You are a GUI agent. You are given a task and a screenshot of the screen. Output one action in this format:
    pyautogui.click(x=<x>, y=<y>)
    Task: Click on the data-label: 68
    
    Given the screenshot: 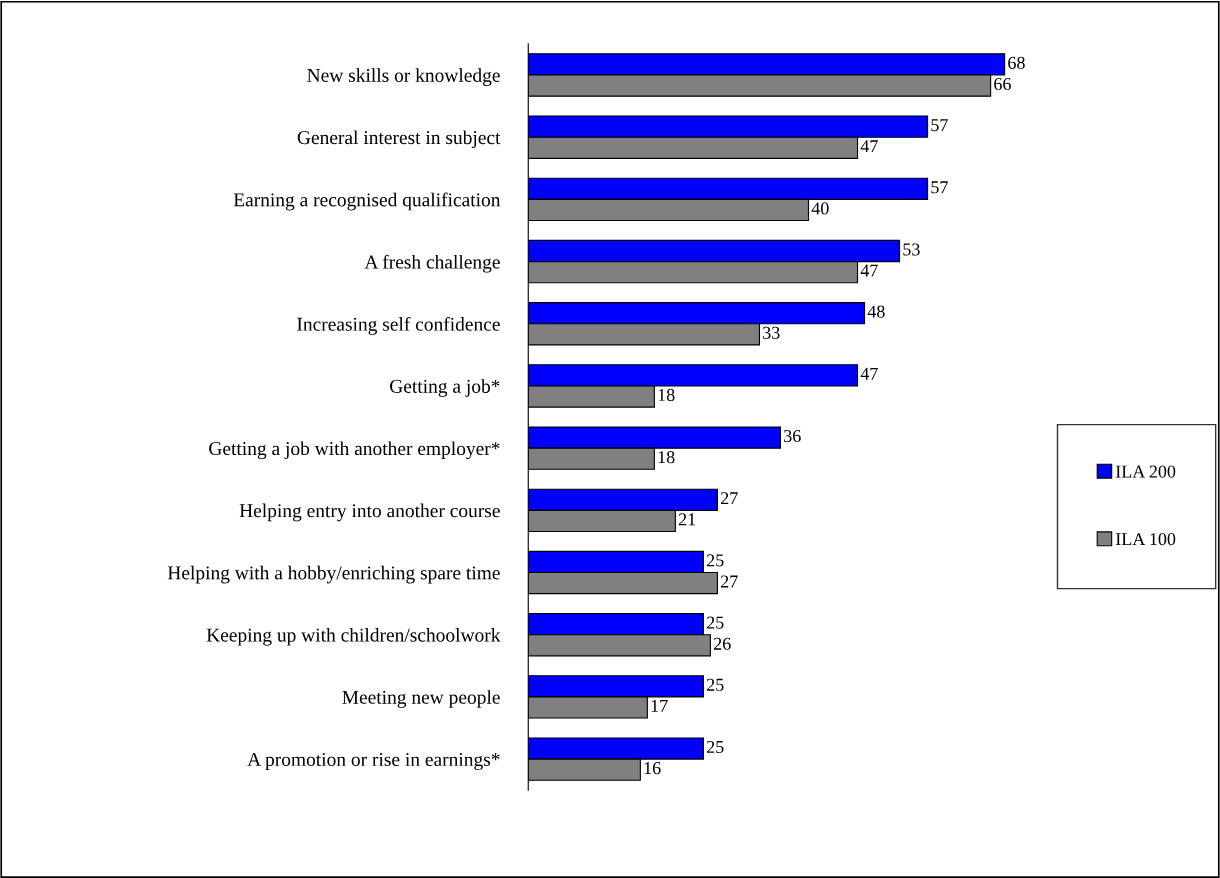 What is the action you would take?
    pyautogui.click(x=1016, y=62)
    